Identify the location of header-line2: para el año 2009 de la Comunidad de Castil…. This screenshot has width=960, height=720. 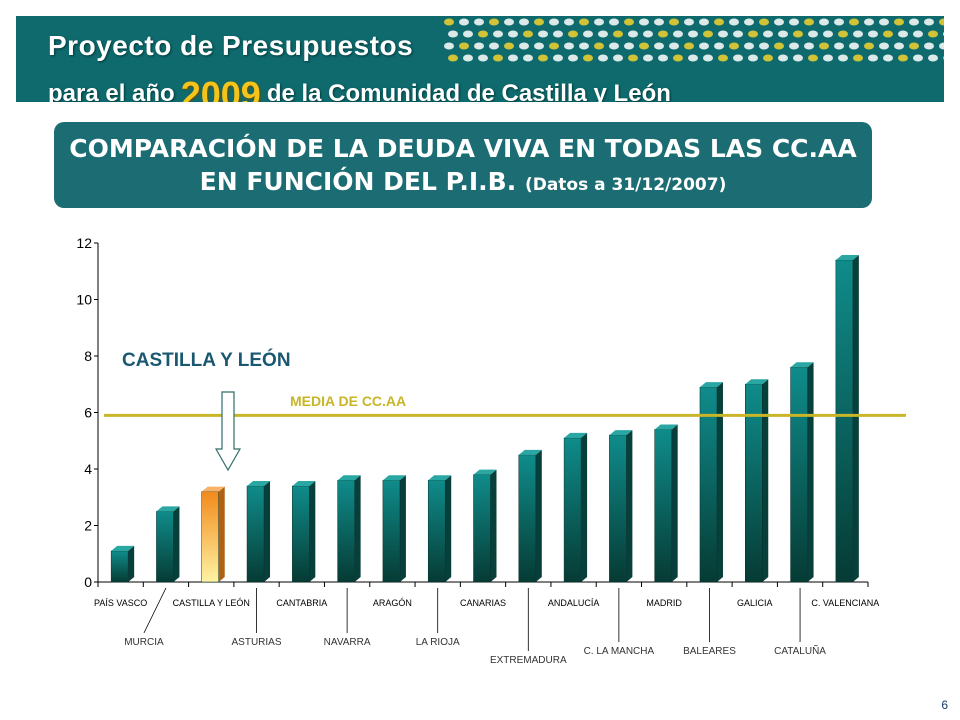
(359, 85).